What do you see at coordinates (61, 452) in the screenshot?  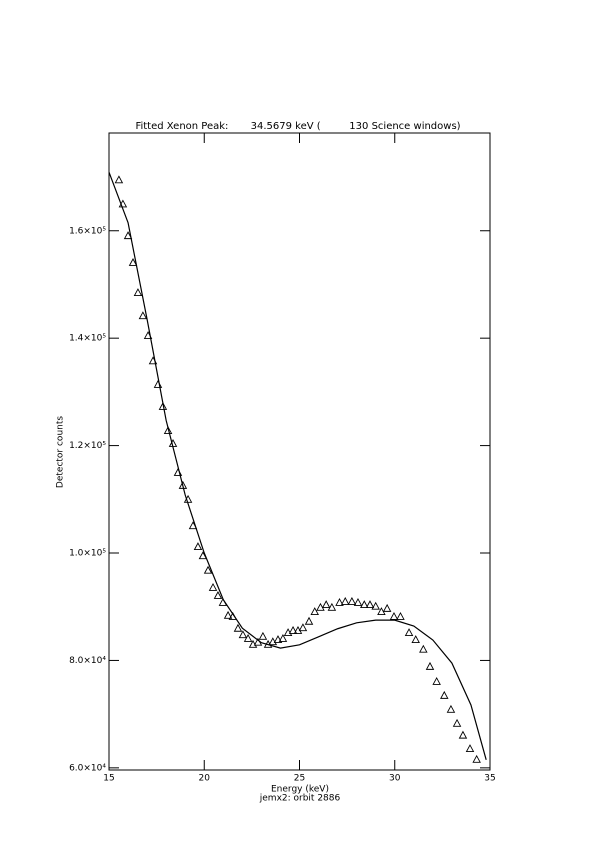 I see `y-axis-label: Detector counts` at bounding box center [61, 452].